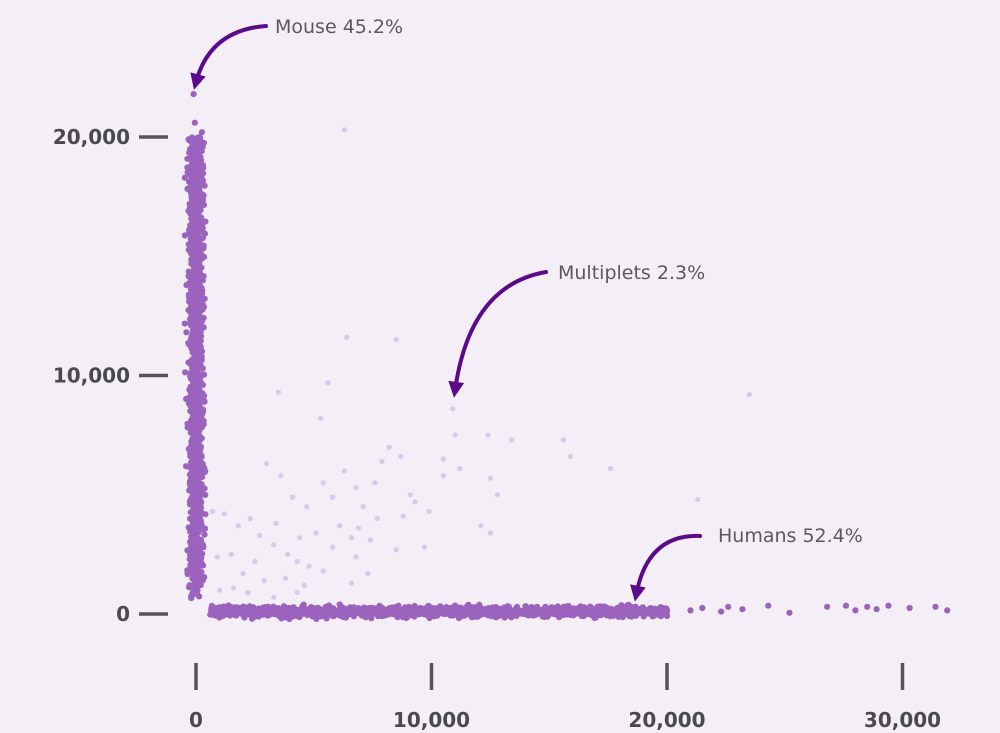 This screenshot has height=733, width=1000. Describe the element at coordinates (902, 720) in the screenshot. I see `x-tick-label: 30,000` at that location.